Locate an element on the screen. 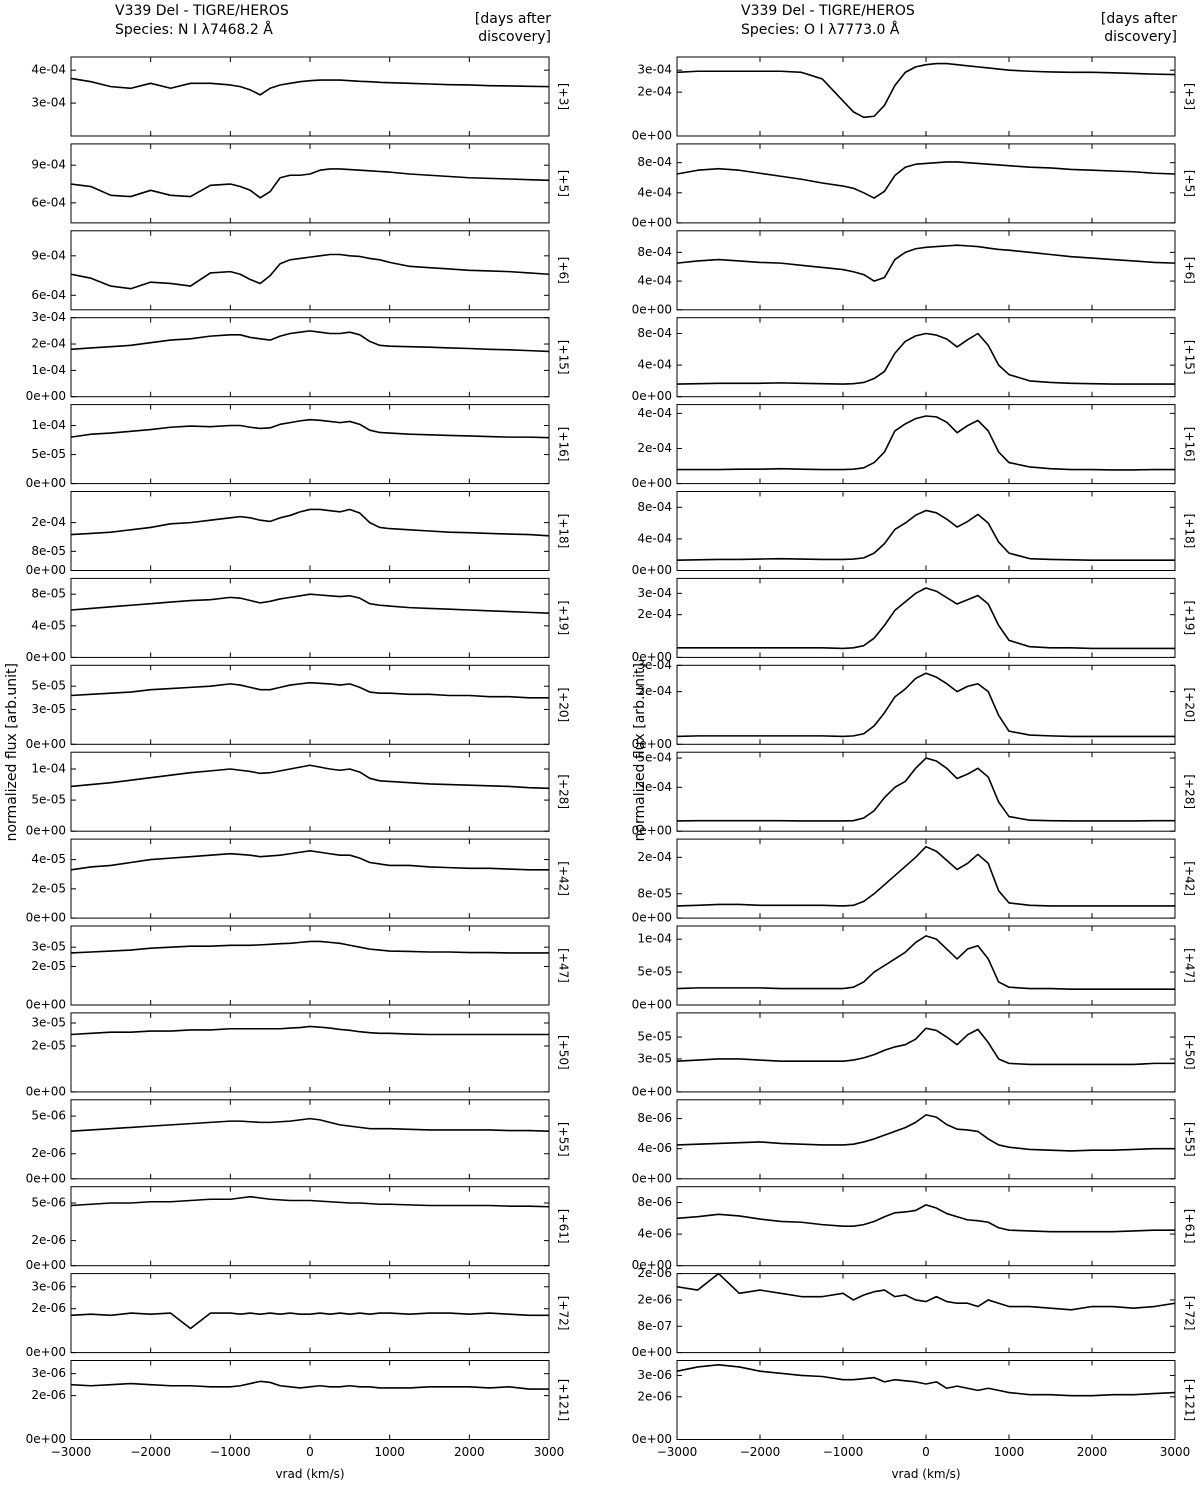 The height and width of the screenshot is (1489, 1200). panel: 0e+00 4e-04 8e-04 [+15] is located at coordinates (914, 360).